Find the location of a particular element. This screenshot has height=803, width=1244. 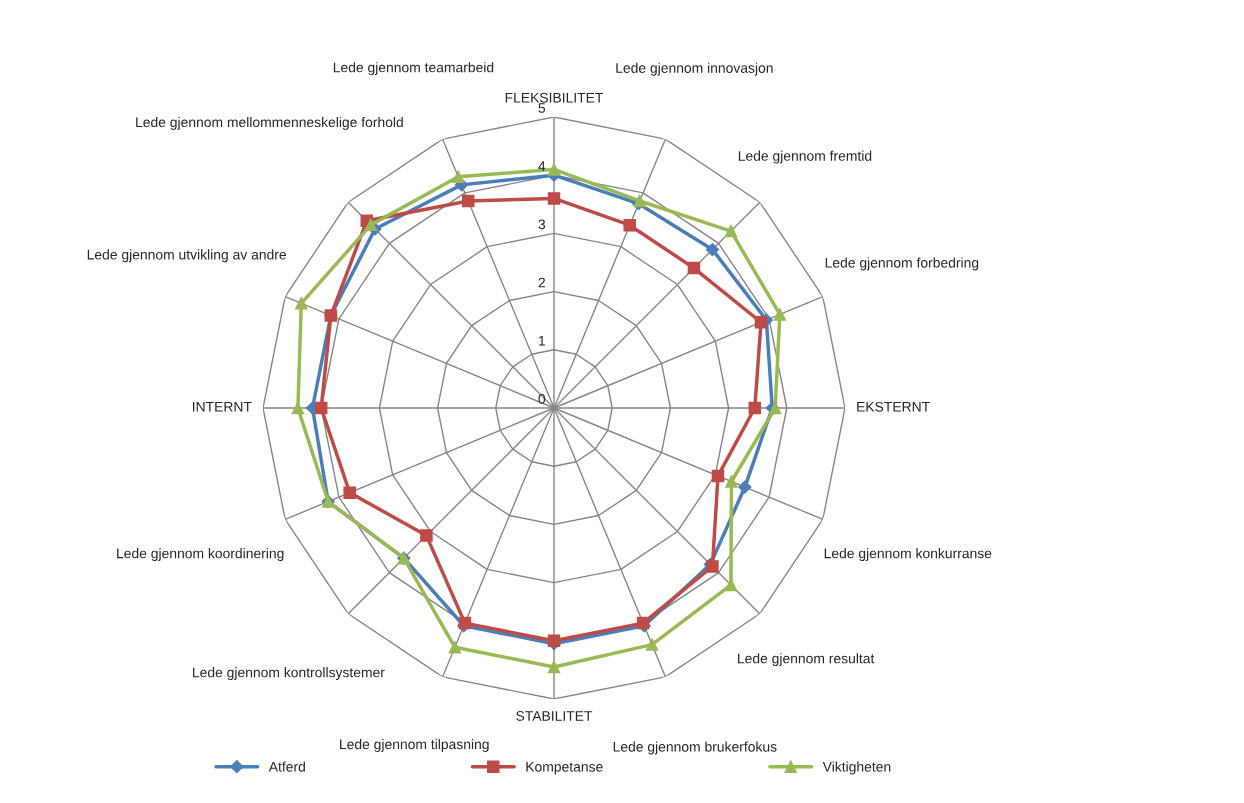

spoke-label: Lede gjennom teamarbeid is located at coordinates (413, 69).